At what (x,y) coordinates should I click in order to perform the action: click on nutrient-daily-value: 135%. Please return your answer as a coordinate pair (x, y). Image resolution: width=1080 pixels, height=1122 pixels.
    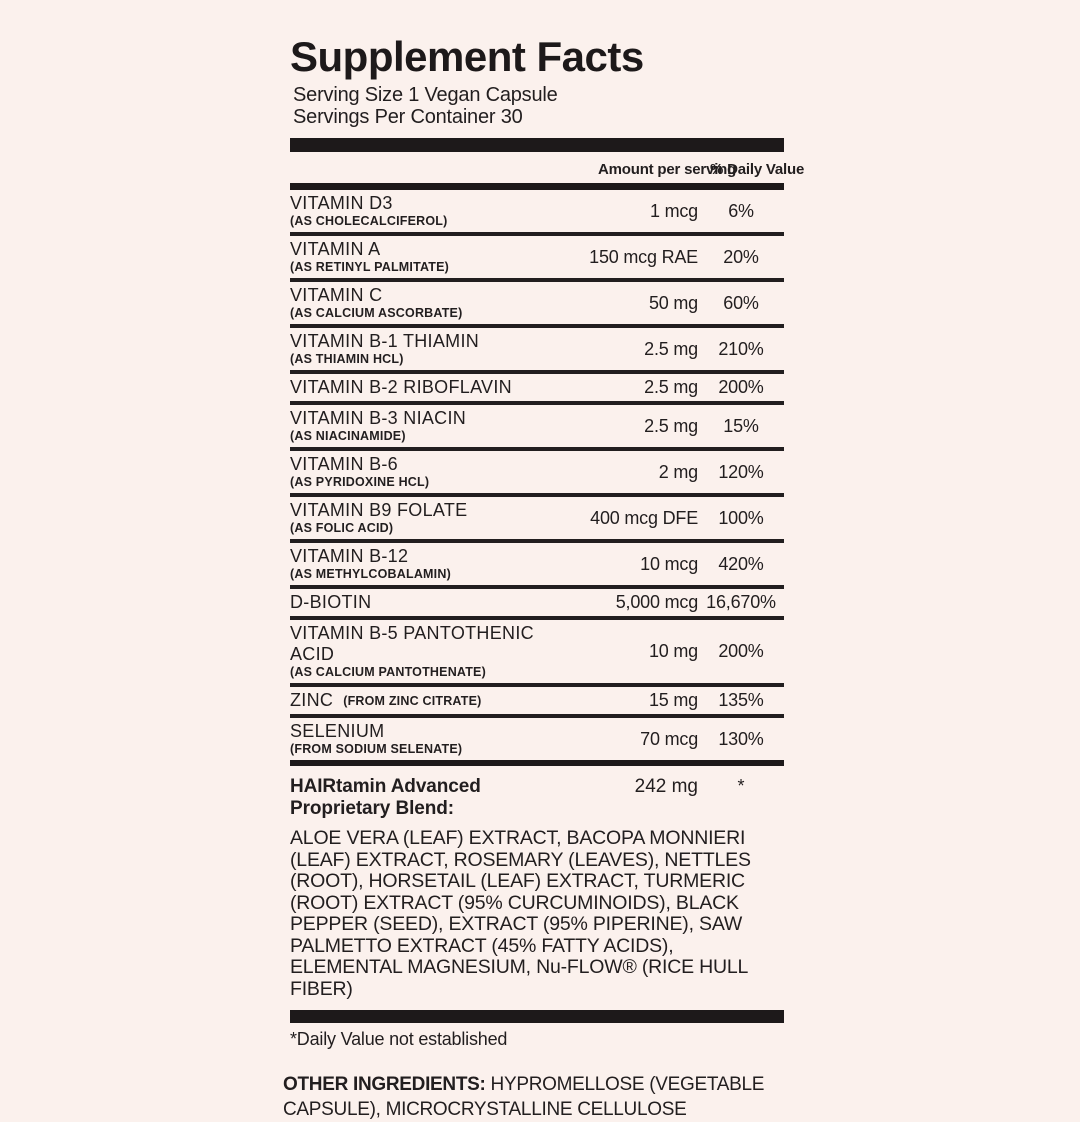
    Looking at the image, I should click on (741, 700).